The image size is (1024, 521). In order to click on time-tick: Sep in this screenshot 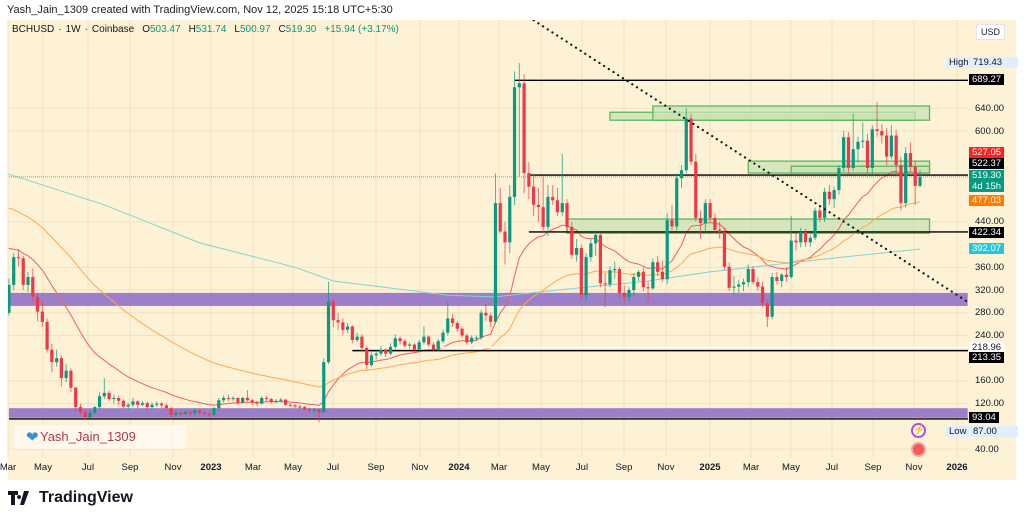, I will do `click(130, 467)`.